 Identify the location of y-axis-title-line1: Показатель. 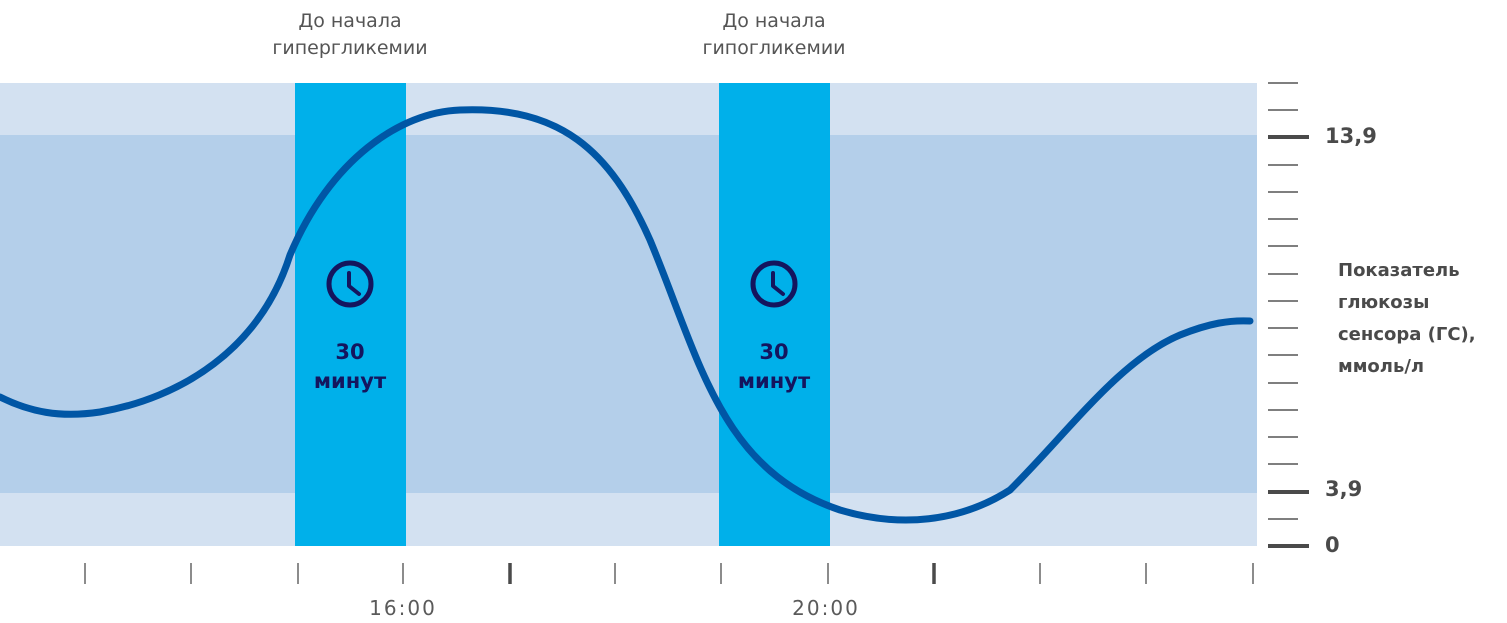
(1399, 270).